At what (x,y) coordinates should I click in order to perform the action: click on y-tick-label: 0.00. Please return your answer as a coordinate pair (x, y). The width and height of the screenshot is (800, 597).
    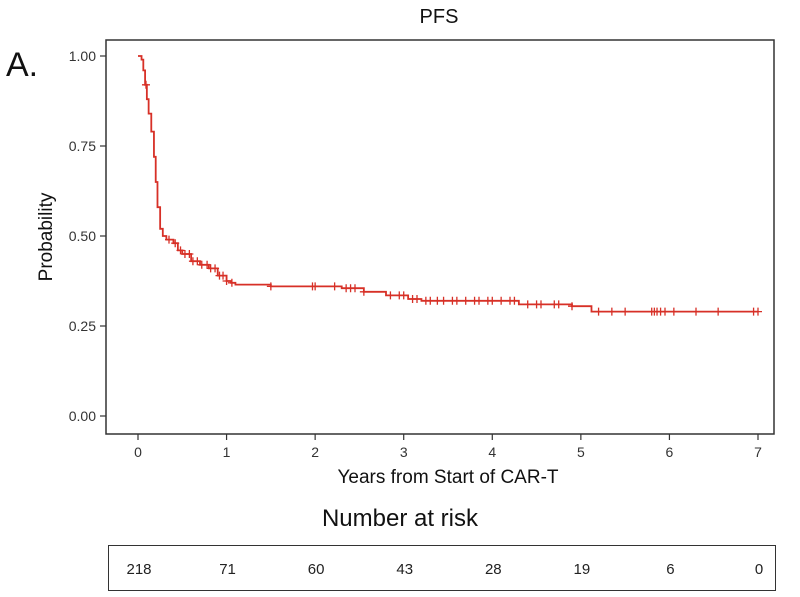
    Looking at the image, I should click on (82, 416).